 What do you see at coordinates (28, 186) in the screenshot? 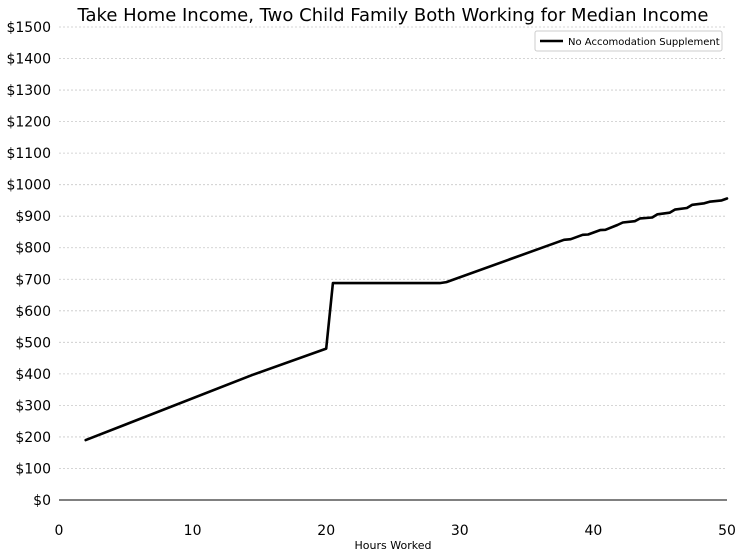
I see `y-tick-label: $1000` at bounding box center [28, 186].